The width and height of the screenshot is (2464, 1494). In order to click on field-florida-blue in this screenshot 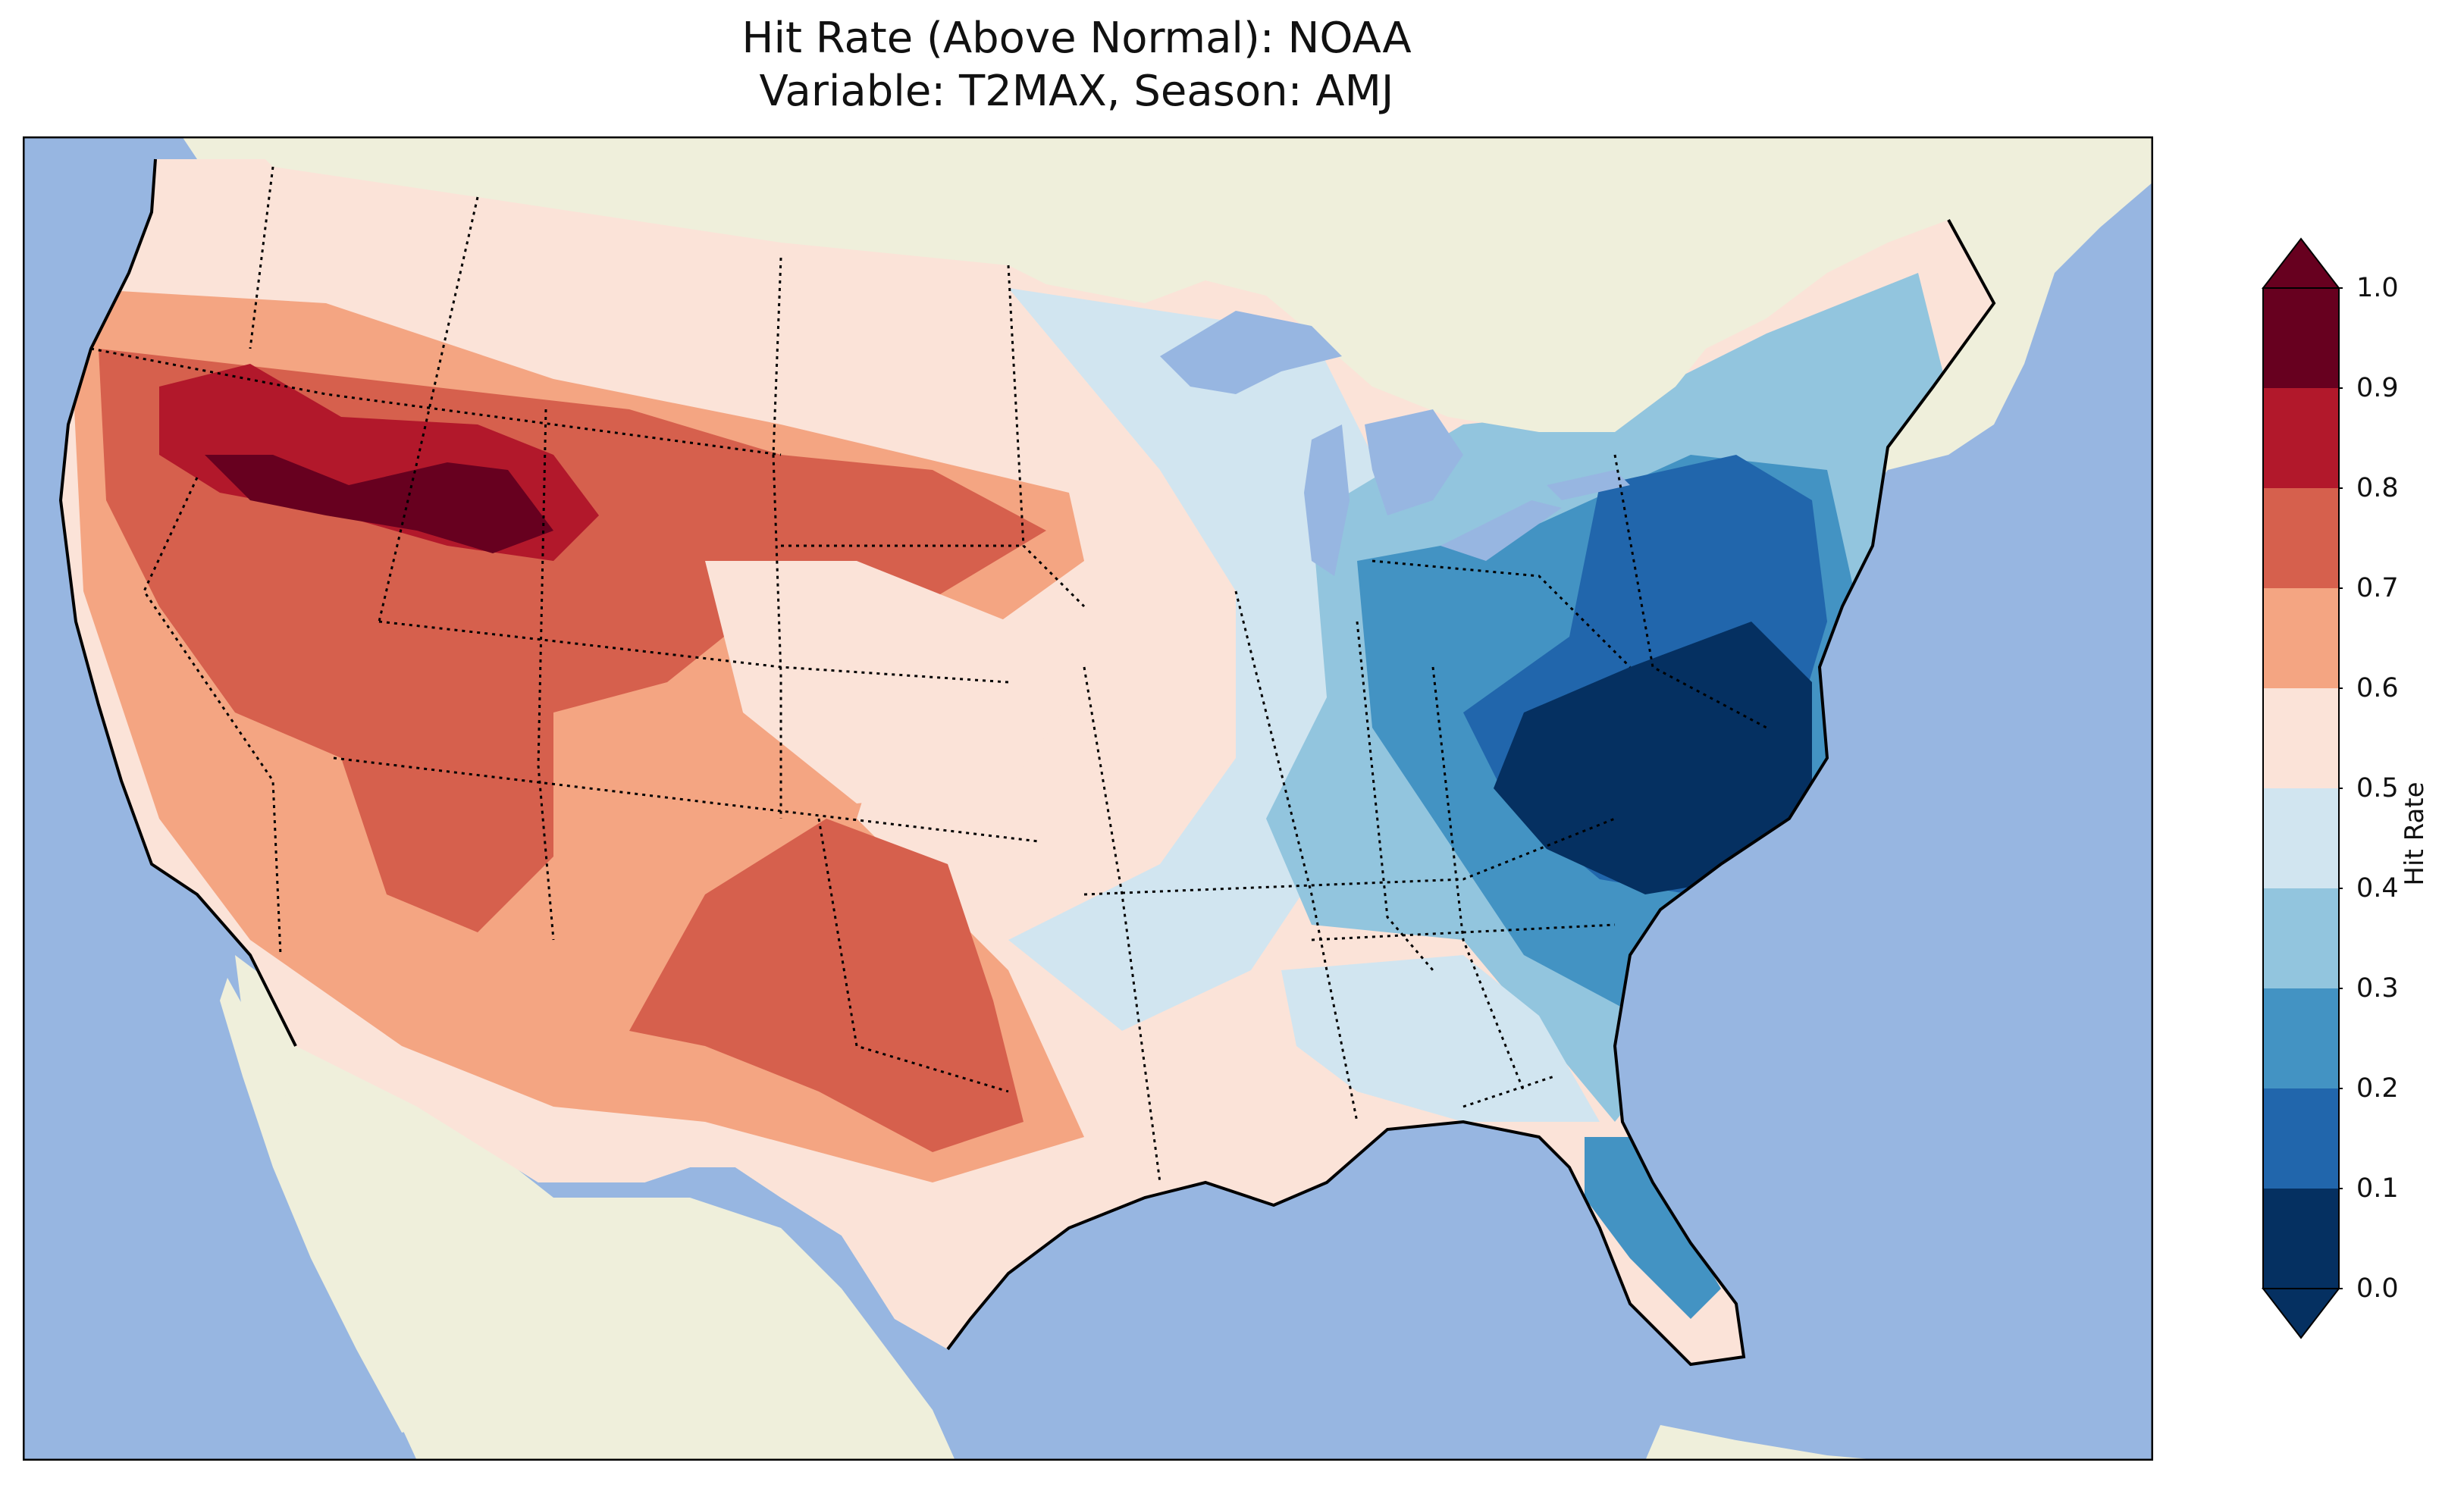, I will do `click(1653, 1228)`.